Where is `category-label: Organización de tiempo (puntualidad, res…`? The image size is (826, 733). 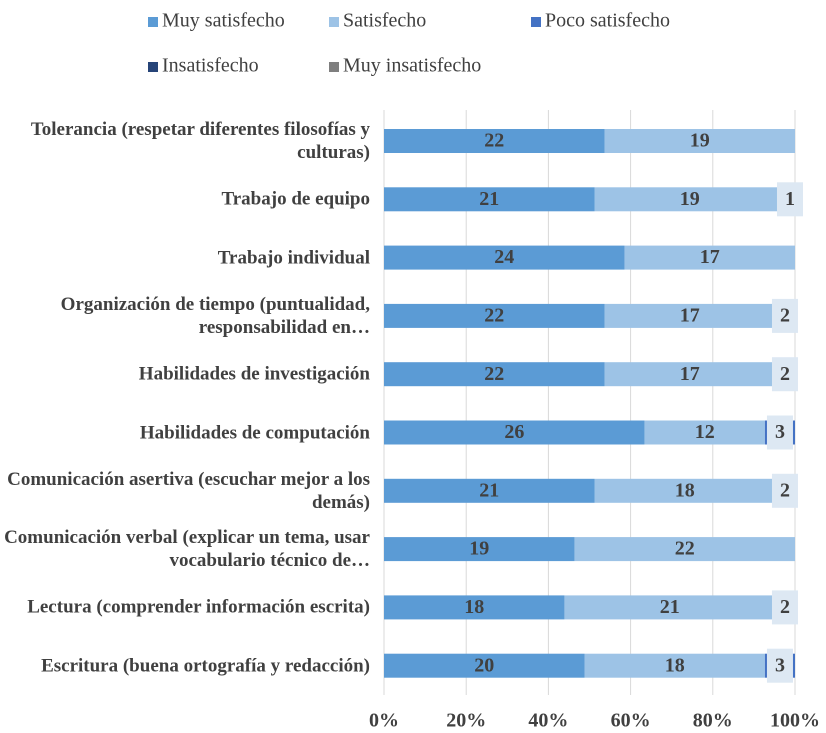 category-label: Organización de tiempo (puntualidad, res… is located at coordinates (215, 315).